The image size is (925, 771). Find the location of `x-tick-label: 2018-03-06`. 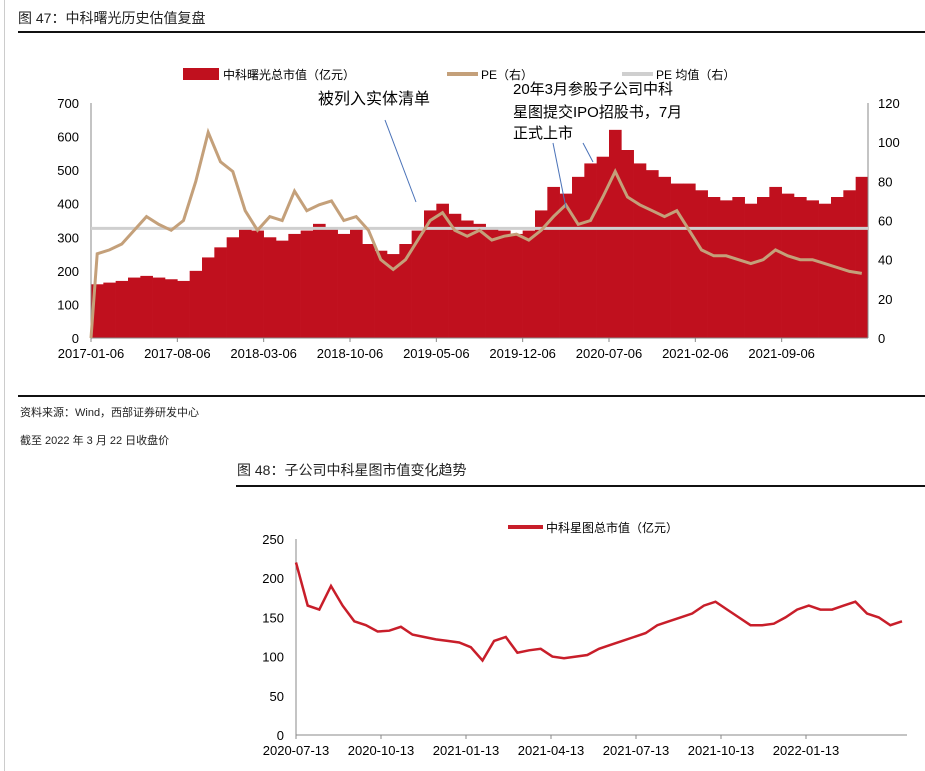

x-tick-label: 2018-03-06 is located at coordinates (263, 353).